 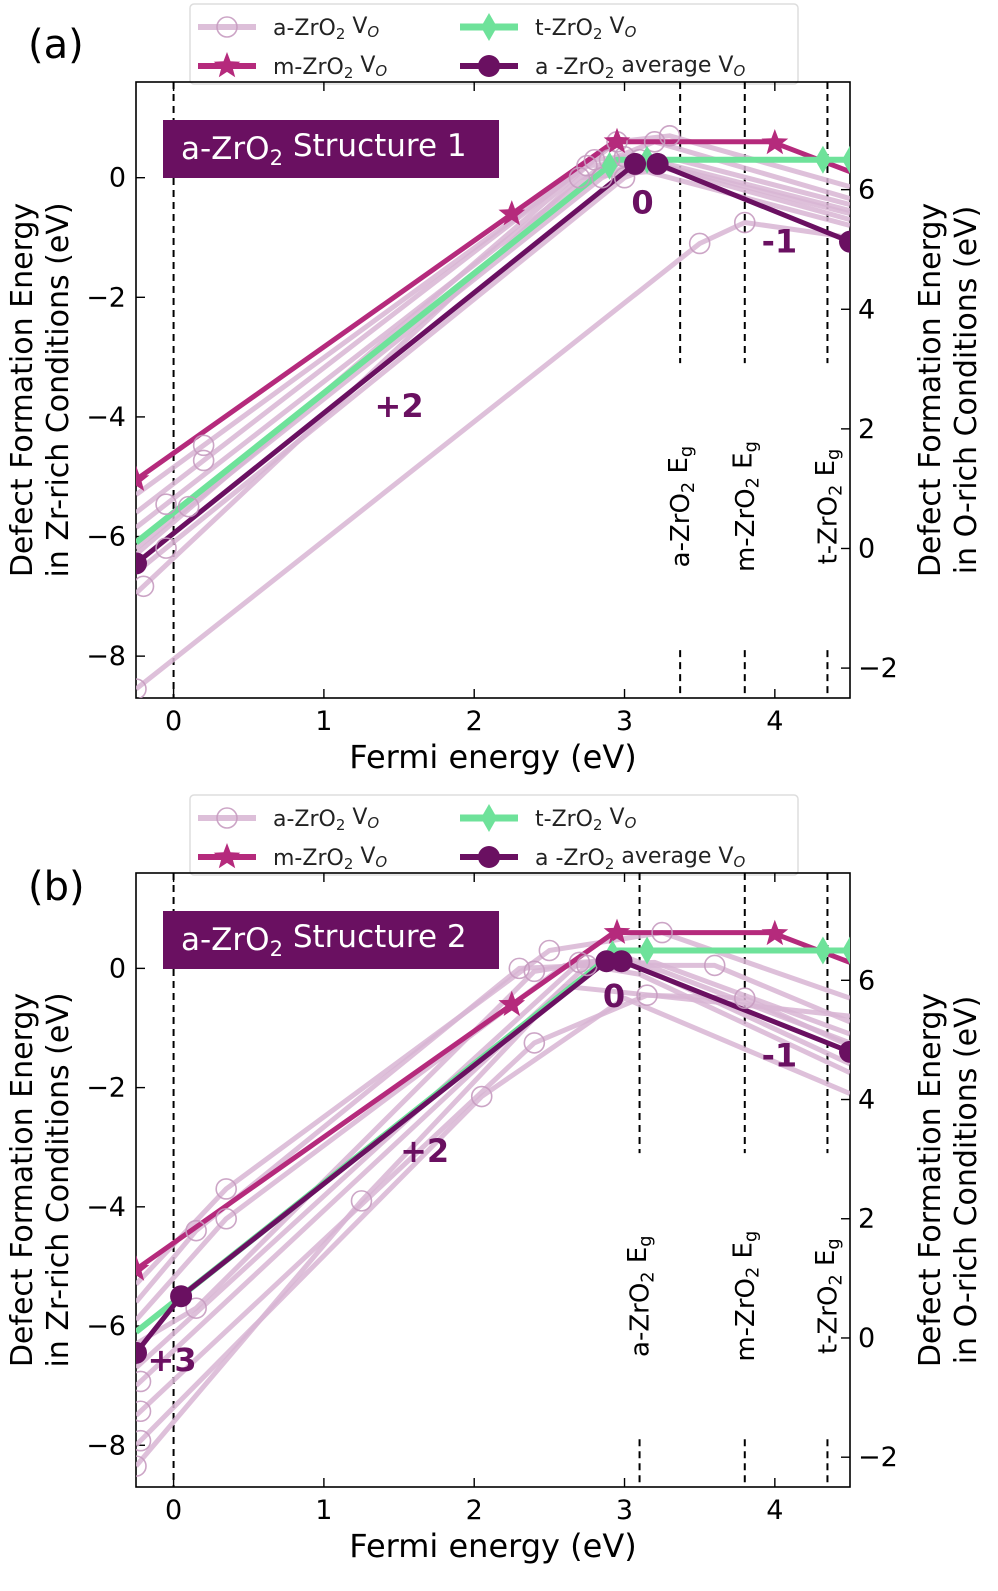 What do you see at coordinates (326, 819) in the screenshot?
I see `legend-label-a: a-ZrO2 VO` at bounding box center [326, 819].